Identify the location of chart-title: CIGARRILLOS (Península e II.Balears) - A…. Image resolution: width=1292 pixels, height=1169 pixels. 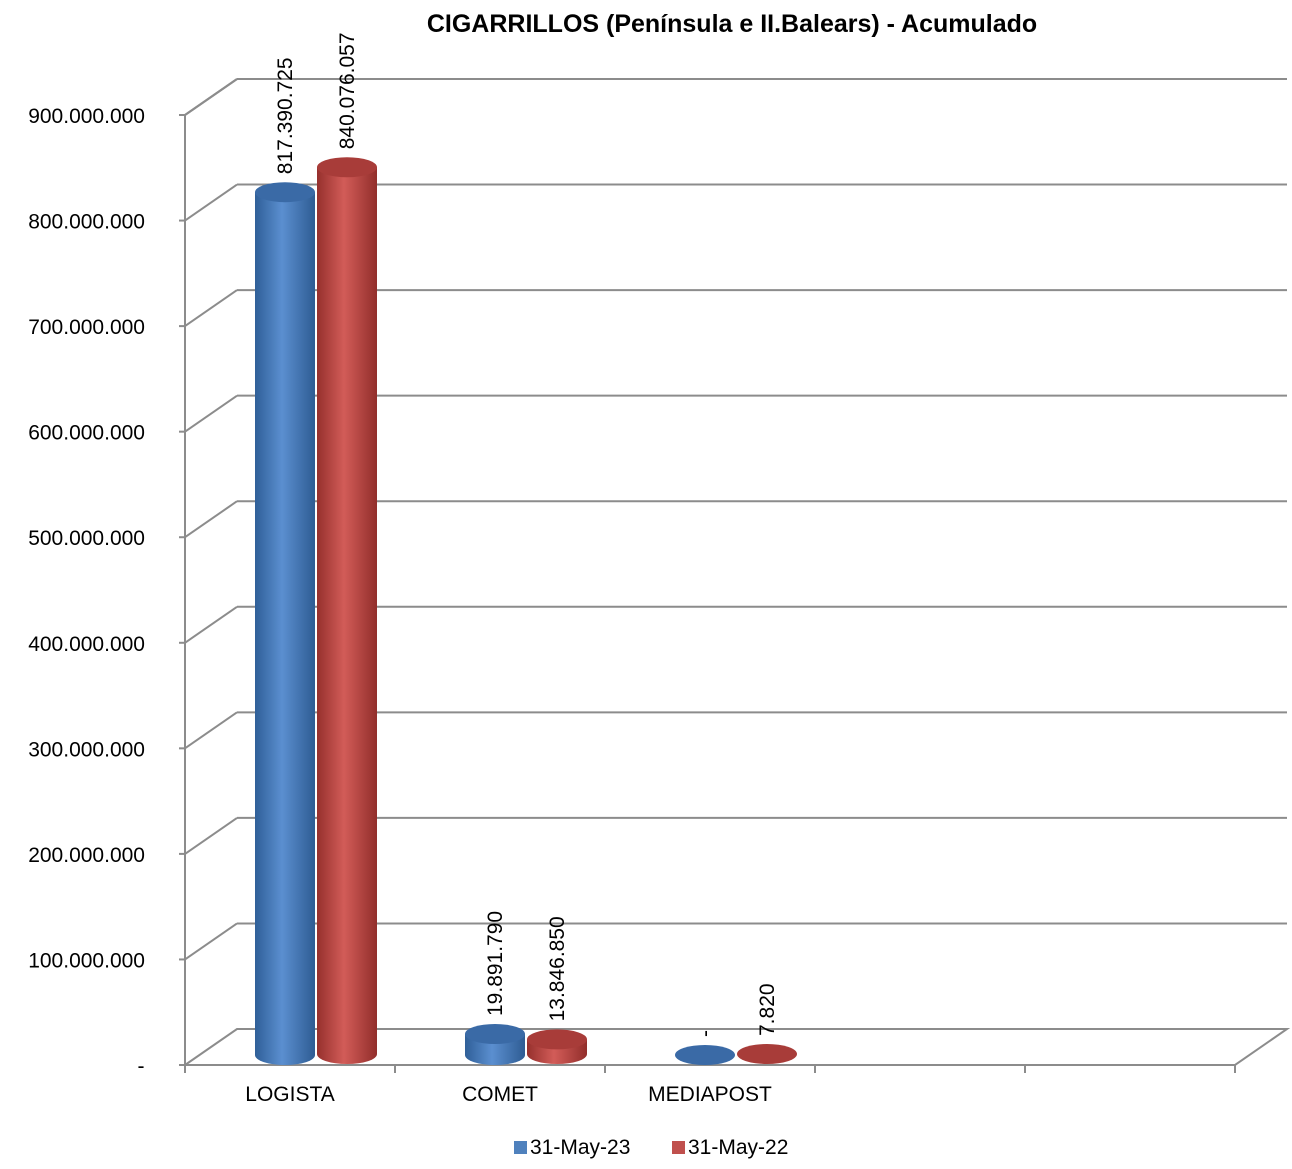
(732, 24).